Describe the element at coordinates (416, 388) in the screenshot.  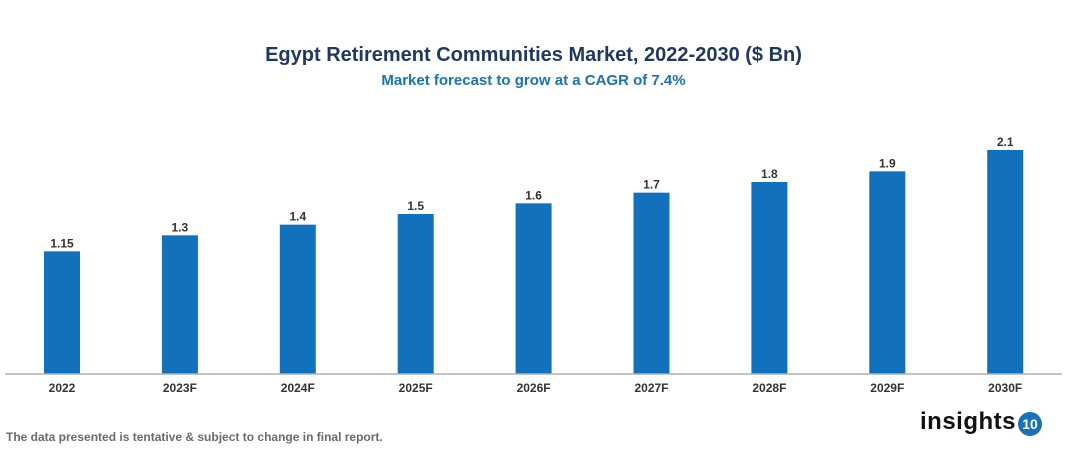
I see `x-tick-label: 2025F` at that location.